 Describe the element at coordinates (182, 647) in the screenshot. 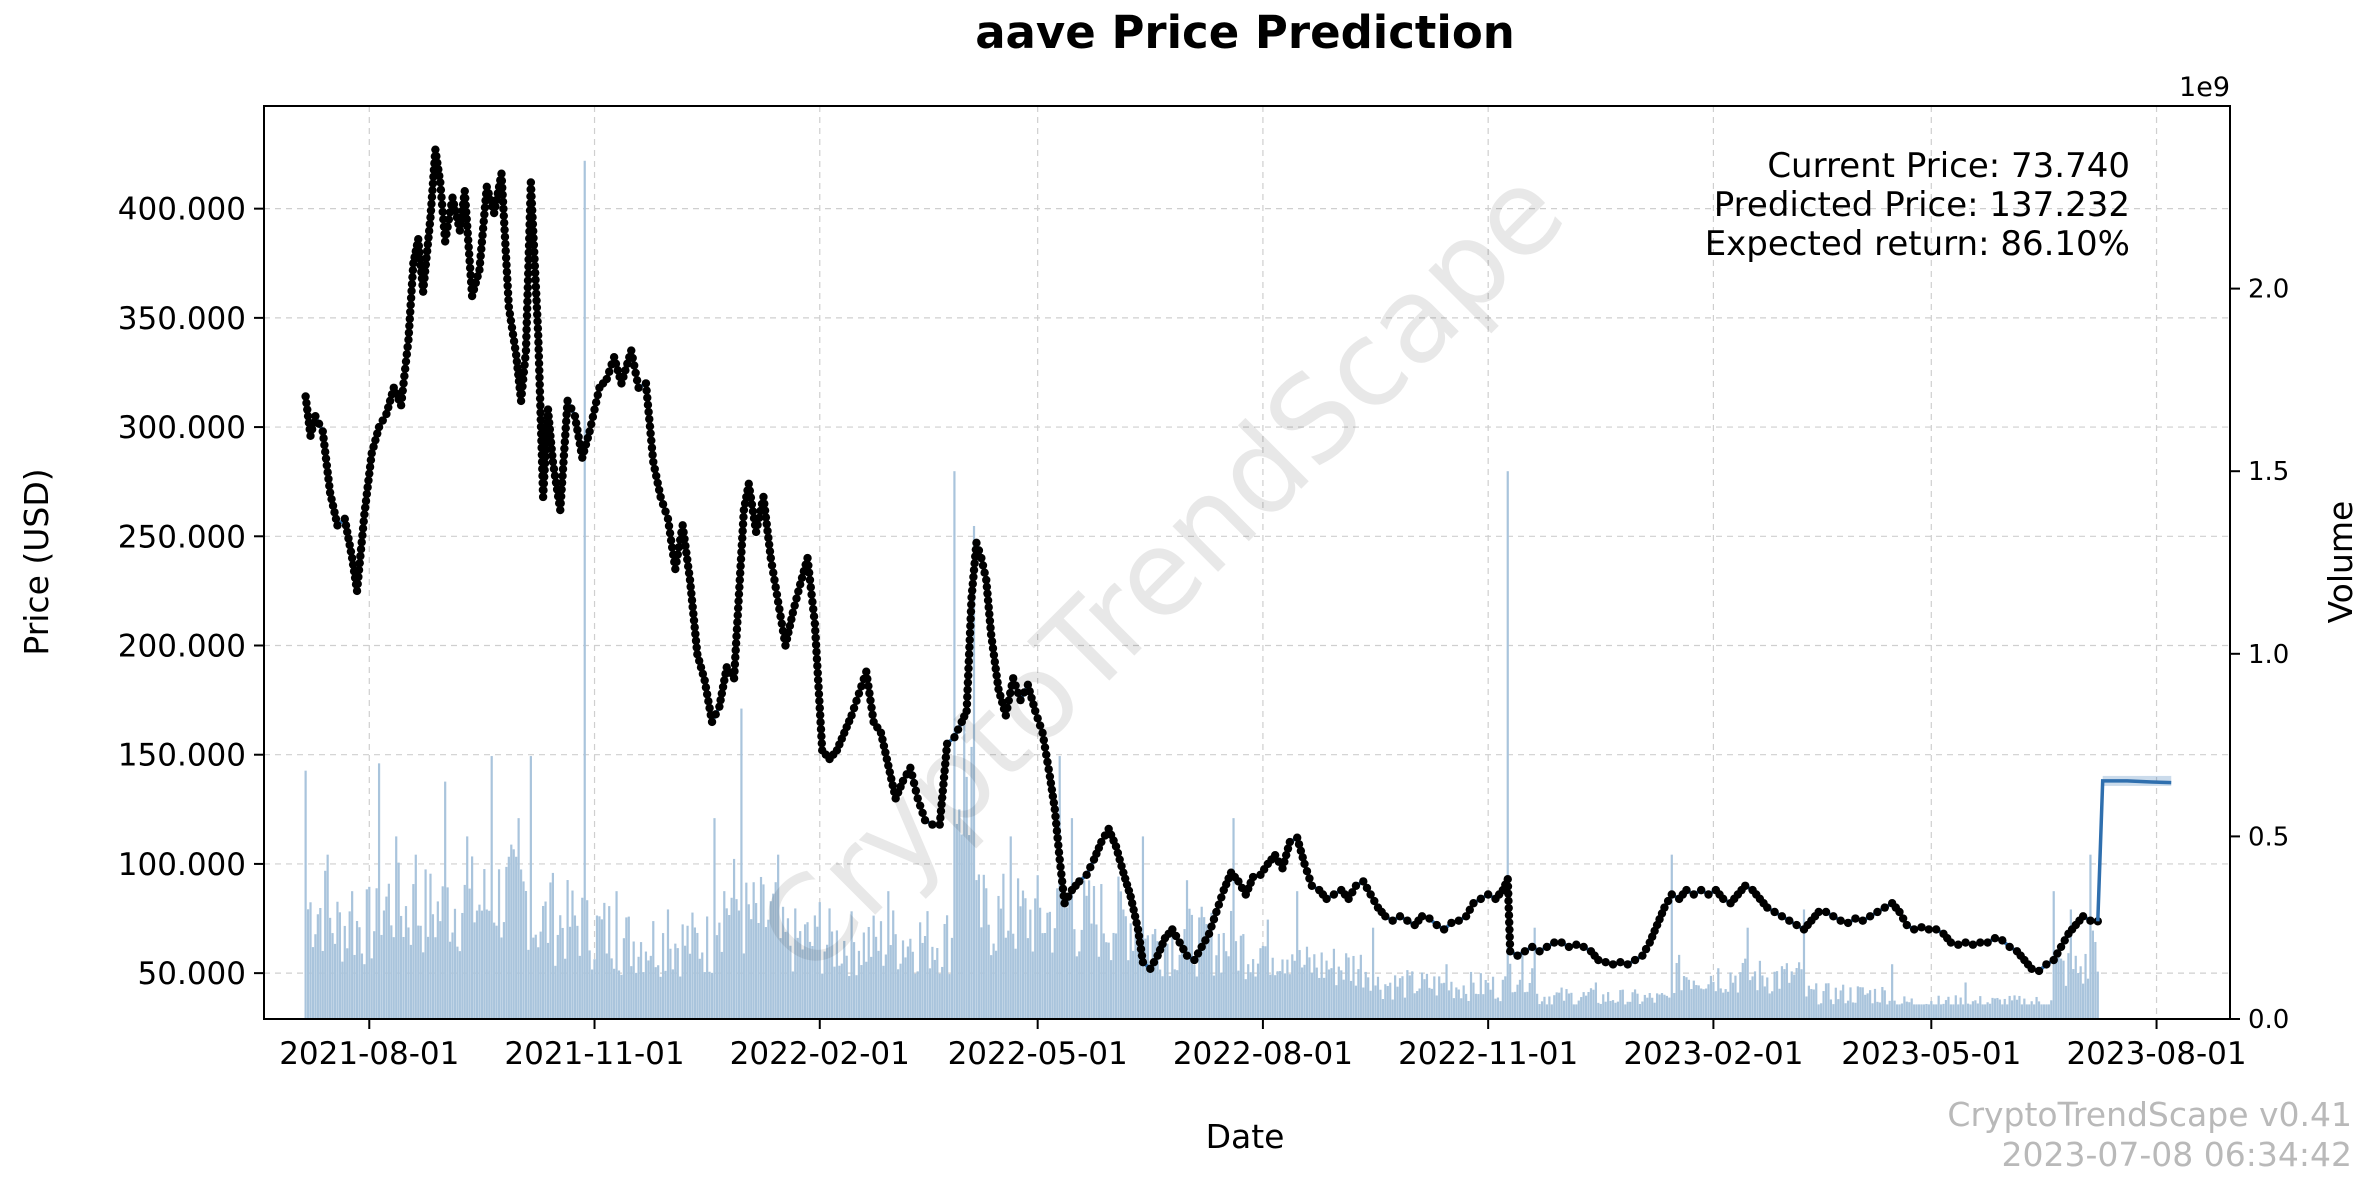

I see `y-tick-label: 200.000` at that location.